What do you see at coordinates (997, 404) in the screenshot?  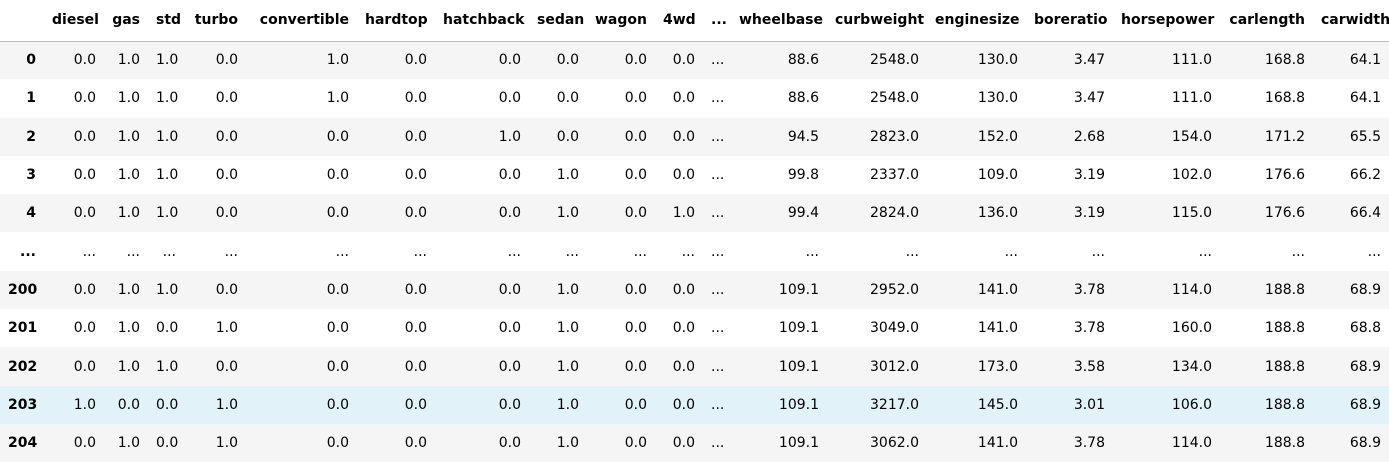 I see `table-cell: 145.0` at bounding box center [997, 404].